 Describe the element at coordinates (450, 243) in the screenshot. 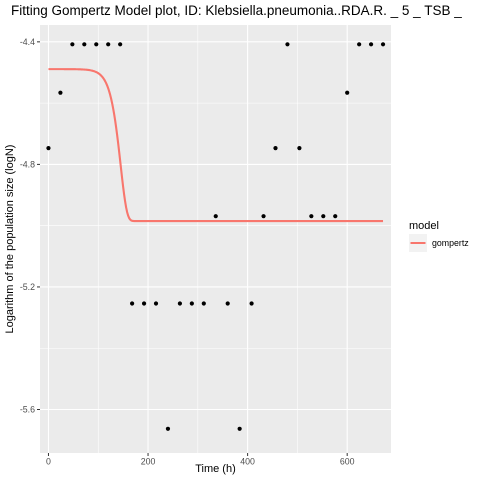

I see `legend-label-gompertz: gompertz` at that location.